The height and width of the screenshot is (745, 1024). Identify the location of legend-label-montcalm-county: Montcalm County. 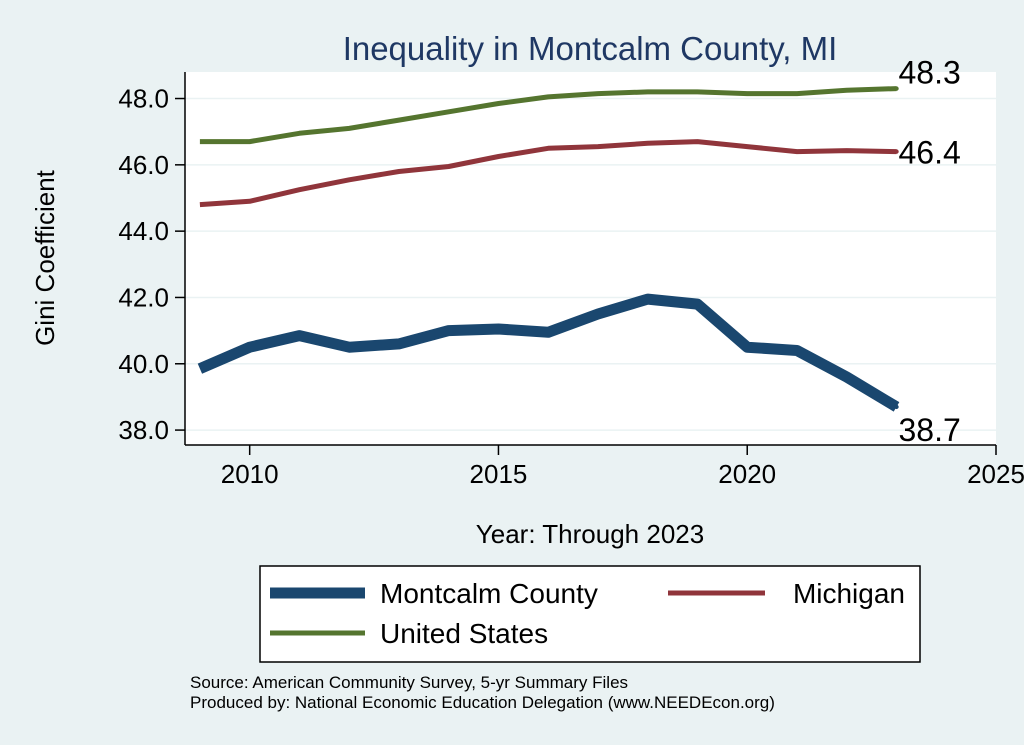
(489, 593).